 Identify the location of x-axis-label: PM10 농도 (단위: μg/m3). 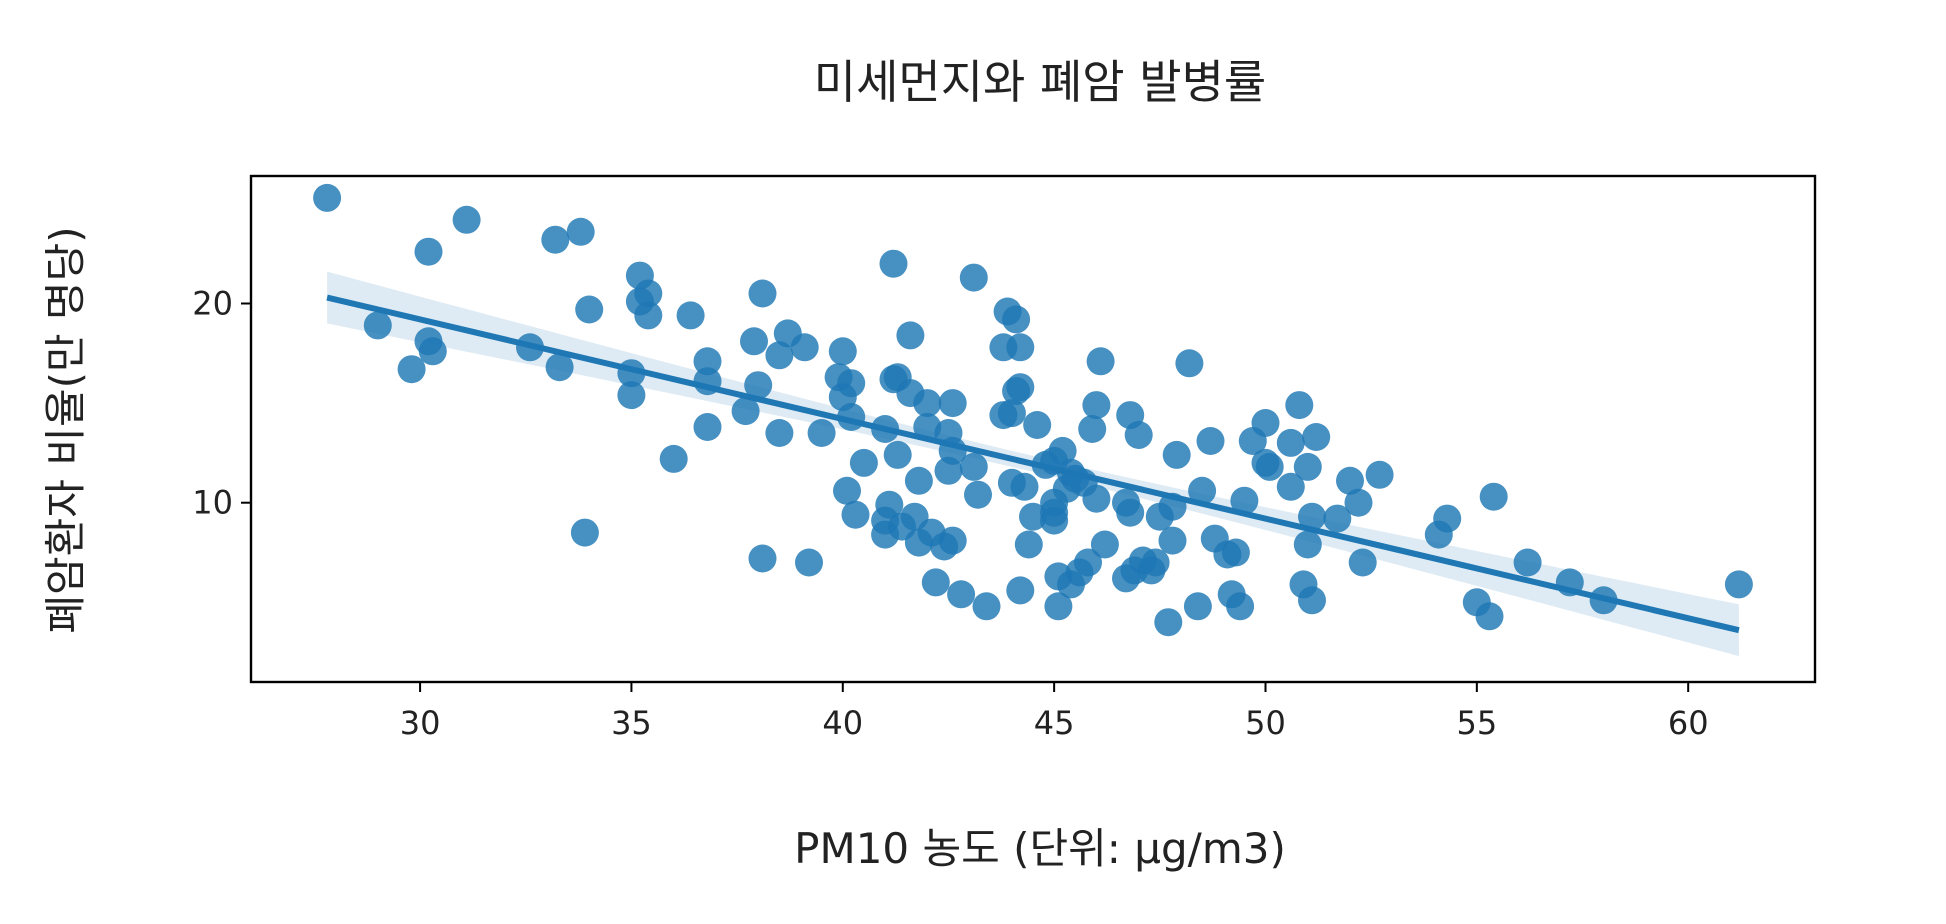
(1040, 848).